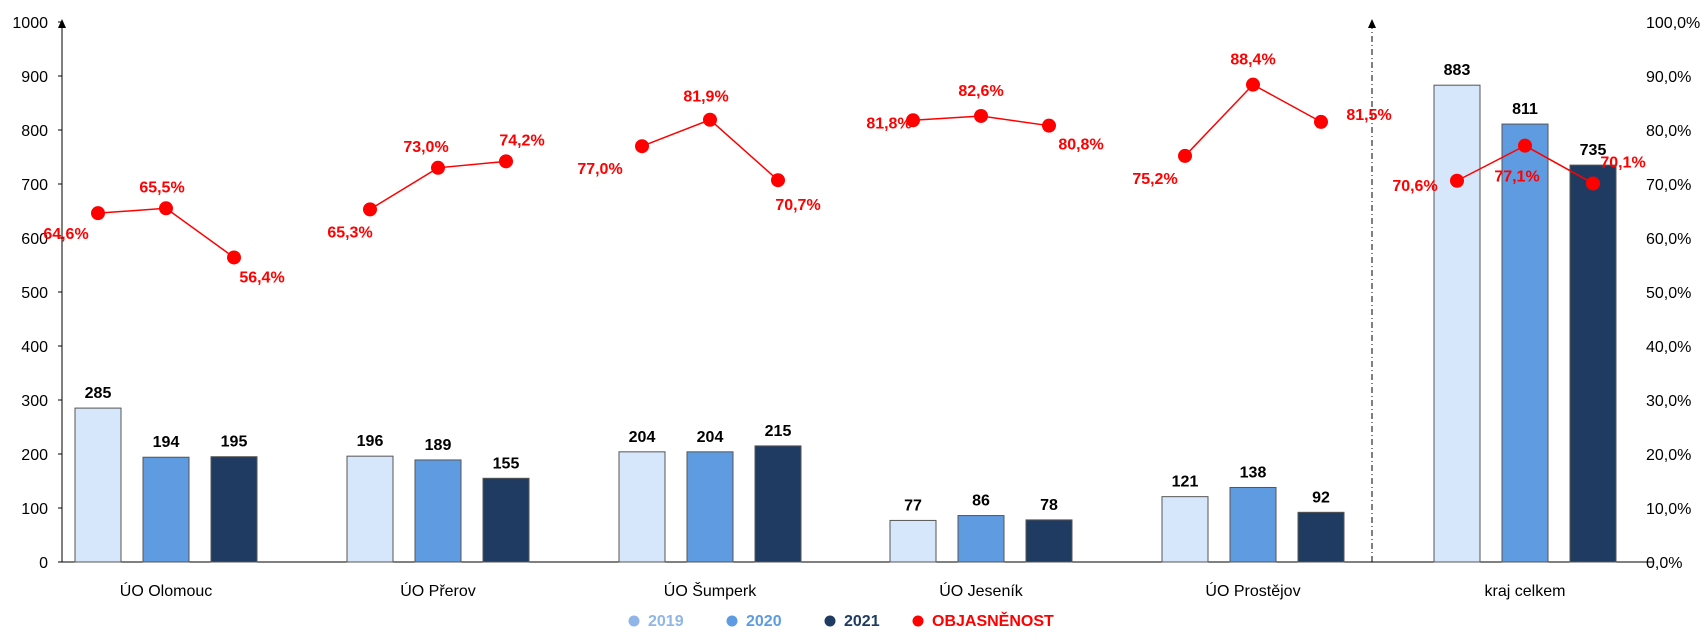  Describe the element at coordinates (34, 293) in the screenshot. I see `y-tick-label: 500` at that location.